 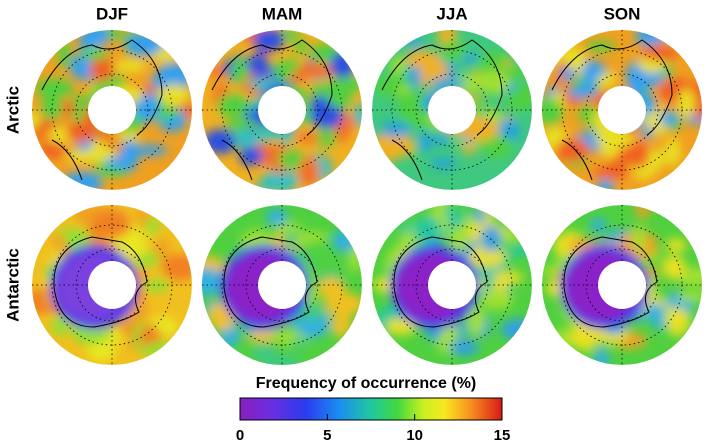 I want to click on column-title: DJF, so click(x=112, y=13).